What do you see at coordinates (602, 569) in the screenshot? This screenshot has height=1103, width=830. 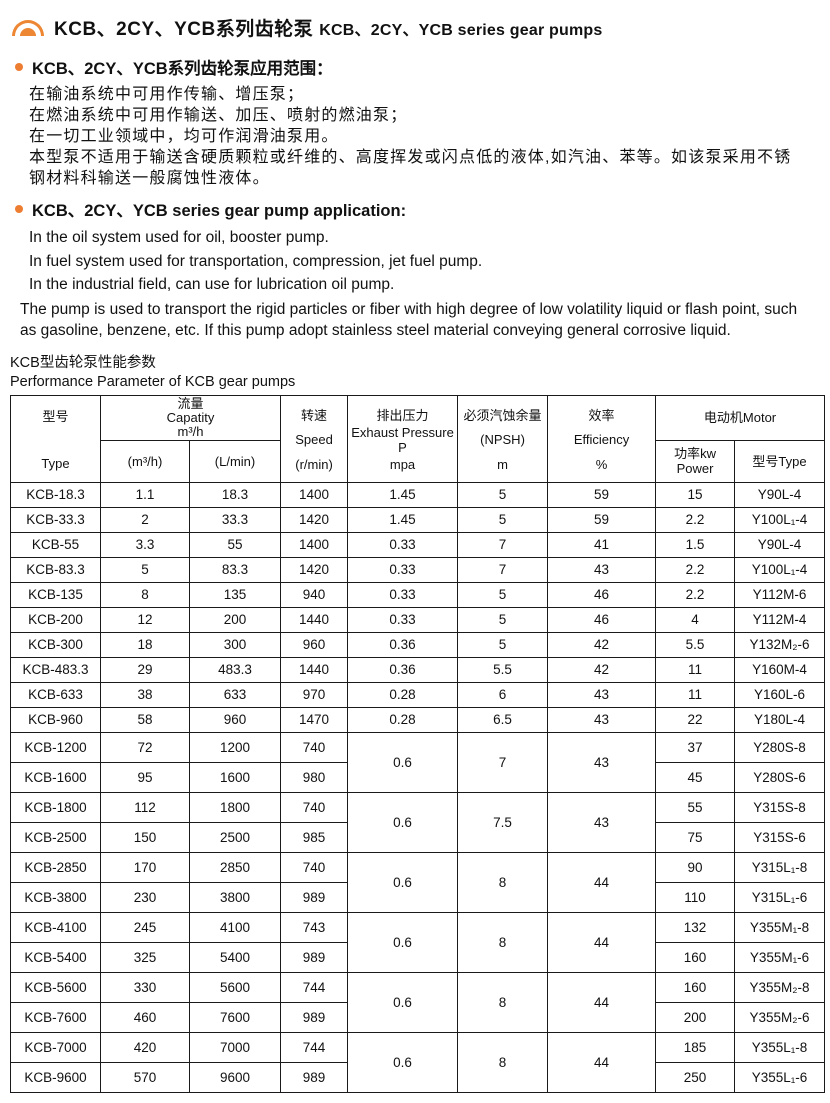 I see `table-cell: 43` at bounding box center [602, 569].